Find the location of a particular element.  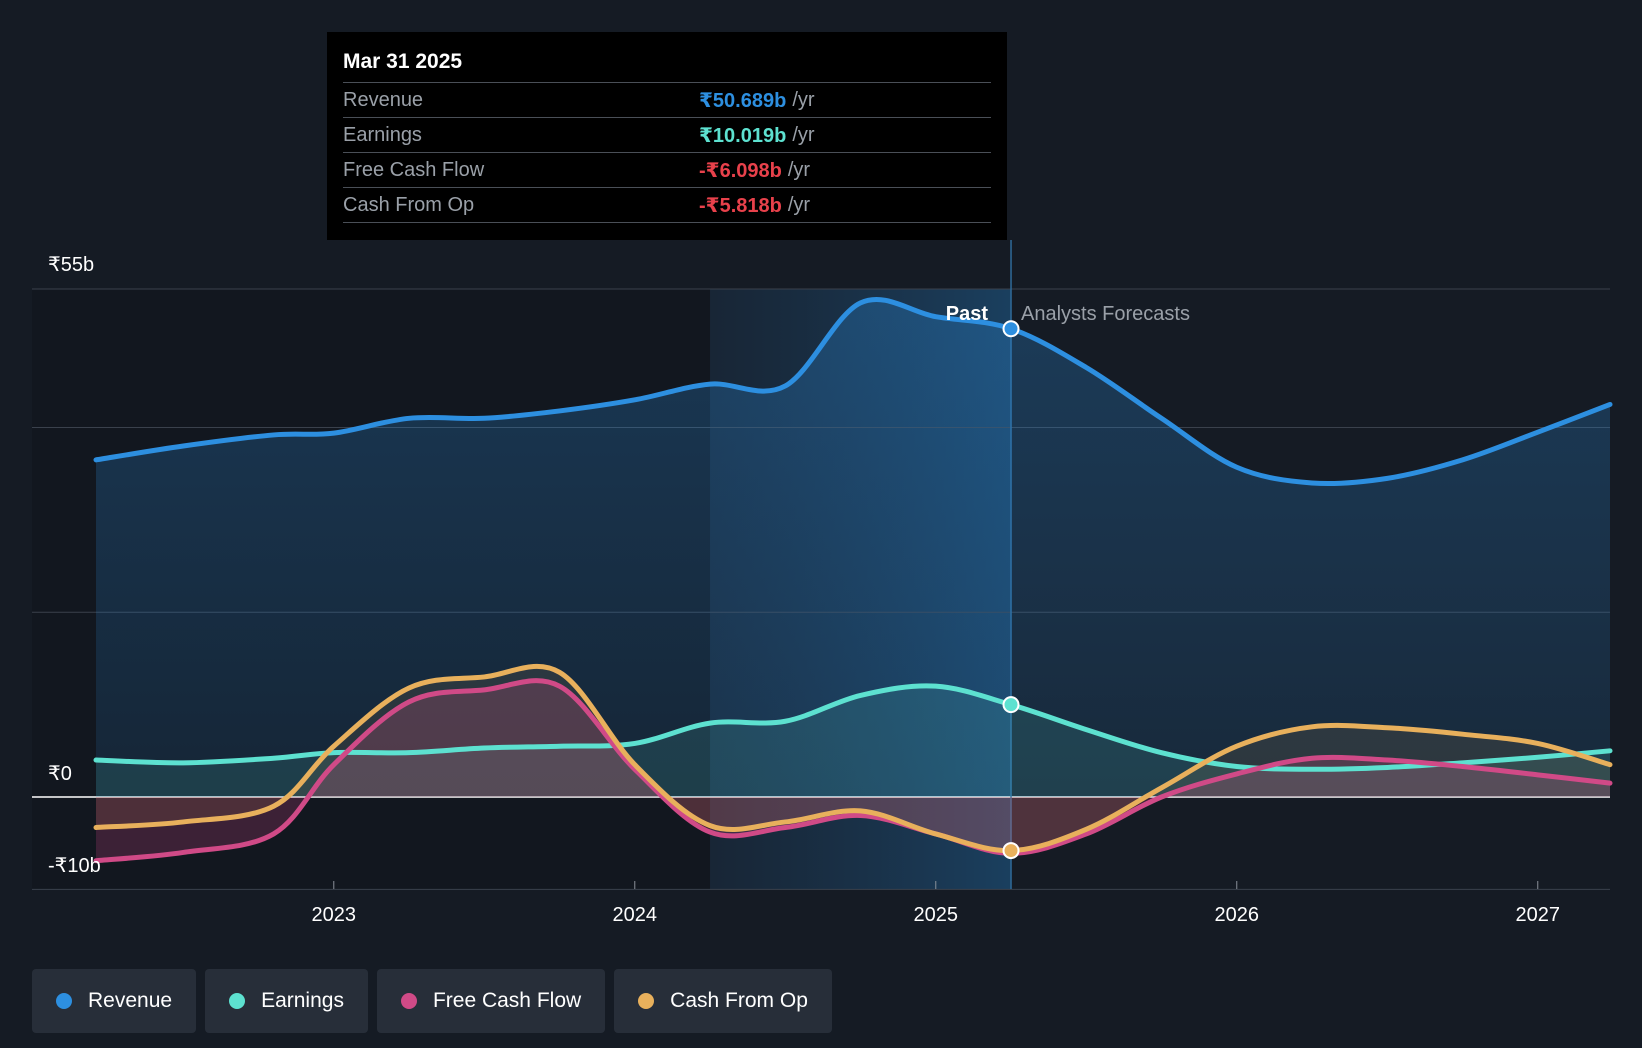

tooltip-row-label: Free Cash Flow is located at coordinates (414, 169).